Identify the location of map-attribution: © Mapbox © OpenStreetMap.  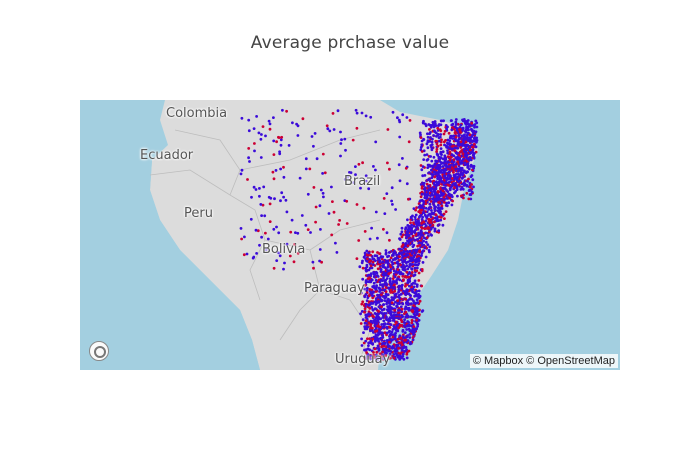
(543, 361).